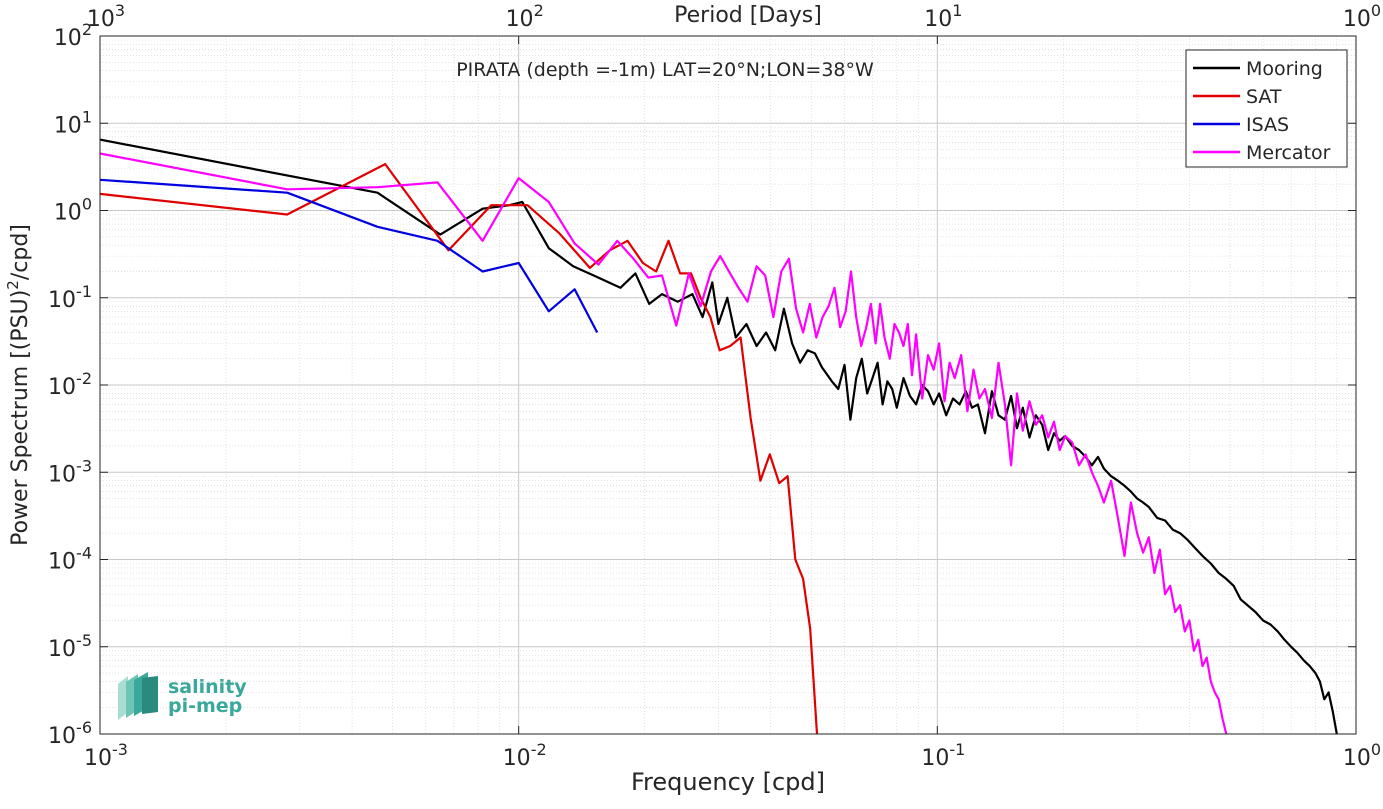 The height and width of the screenshot is (809, 1383). I want to click on y-tick-label-exponent: -4, so click(84, 553).